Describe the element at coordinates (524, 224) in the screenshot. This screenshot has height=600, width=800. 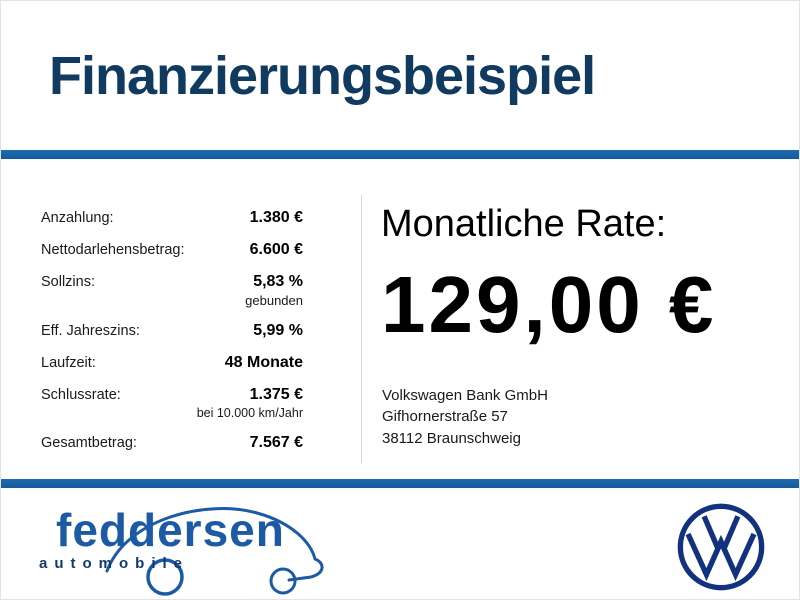
I see `monthly-rate-heading: Monatliche Rate:` at that location.